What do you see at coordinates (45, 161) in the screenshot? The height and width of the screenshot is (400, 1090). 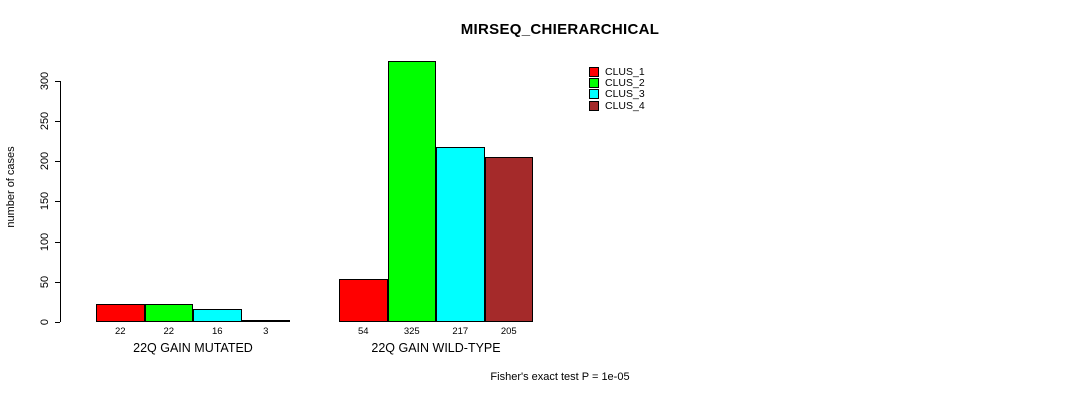 I see `y-axis-tick-label: 200` at bounding box center [45, 161].